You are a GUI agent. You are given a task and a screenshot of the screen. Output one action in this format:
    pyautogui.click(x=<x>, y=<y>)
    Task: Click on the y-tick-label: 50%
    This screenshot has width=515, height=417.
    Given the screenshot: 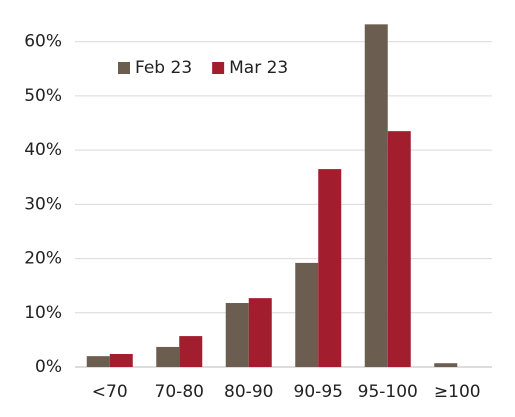 What is the action you would take?
    pyautogui.click(x=43, y=96)
    